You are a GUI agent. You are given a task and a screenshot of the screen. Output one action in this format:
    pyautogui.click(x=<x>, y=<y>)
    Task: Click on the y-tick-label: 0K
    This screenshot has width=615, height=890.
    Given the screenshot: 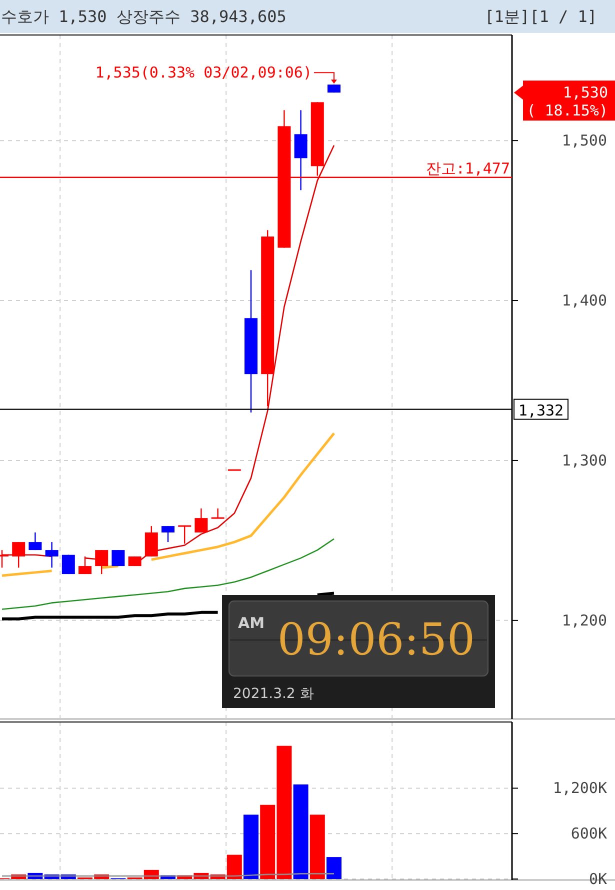 What is the action you would take?
    pyautogui.click(x=597, y=879)
    